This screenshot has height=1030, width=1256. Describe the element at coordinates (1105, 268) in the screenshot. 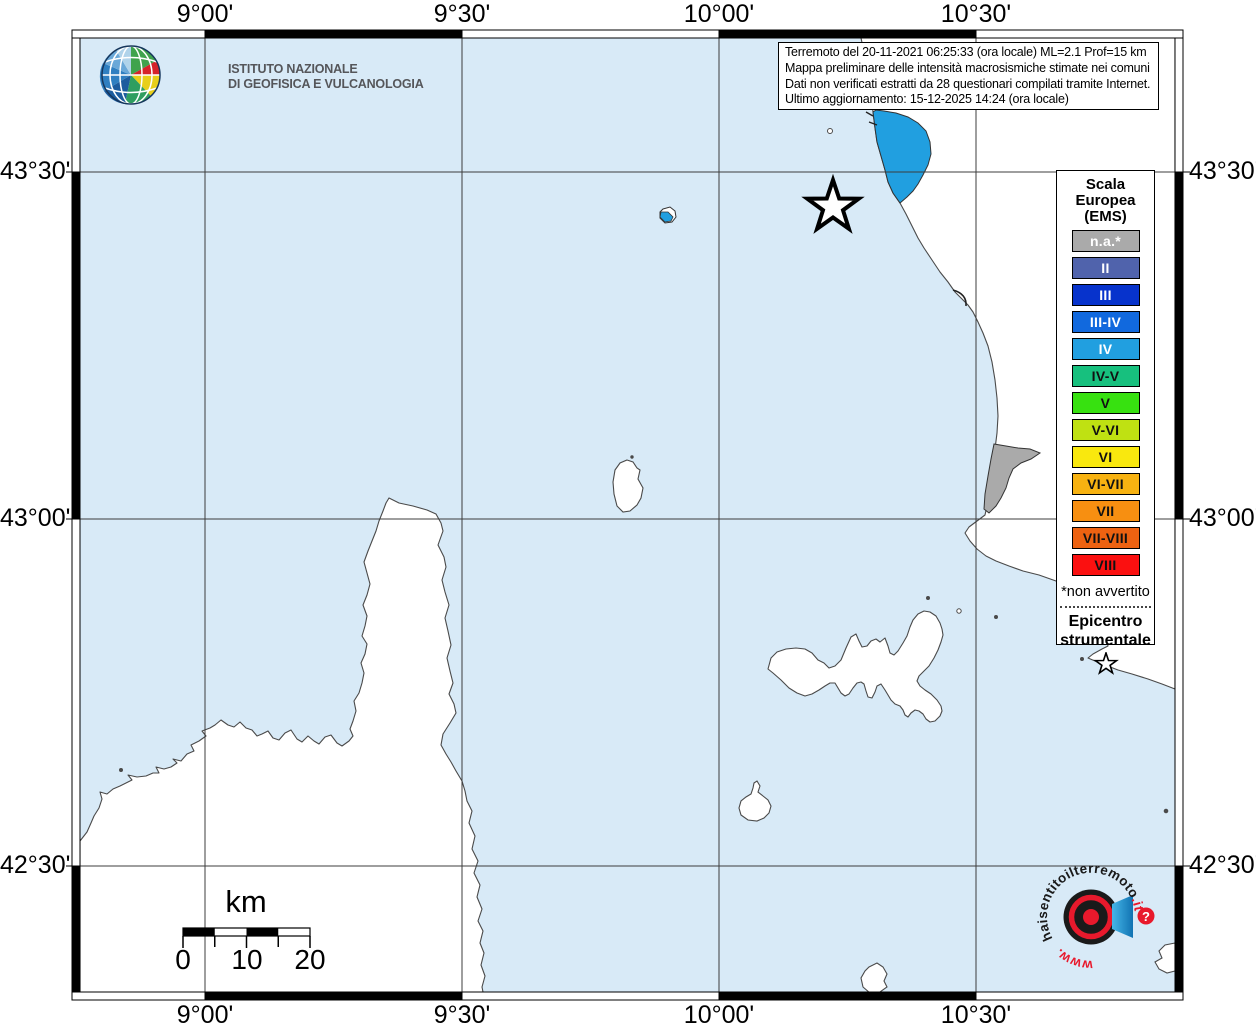

I see `legend-swatch-ii: II` at that location.